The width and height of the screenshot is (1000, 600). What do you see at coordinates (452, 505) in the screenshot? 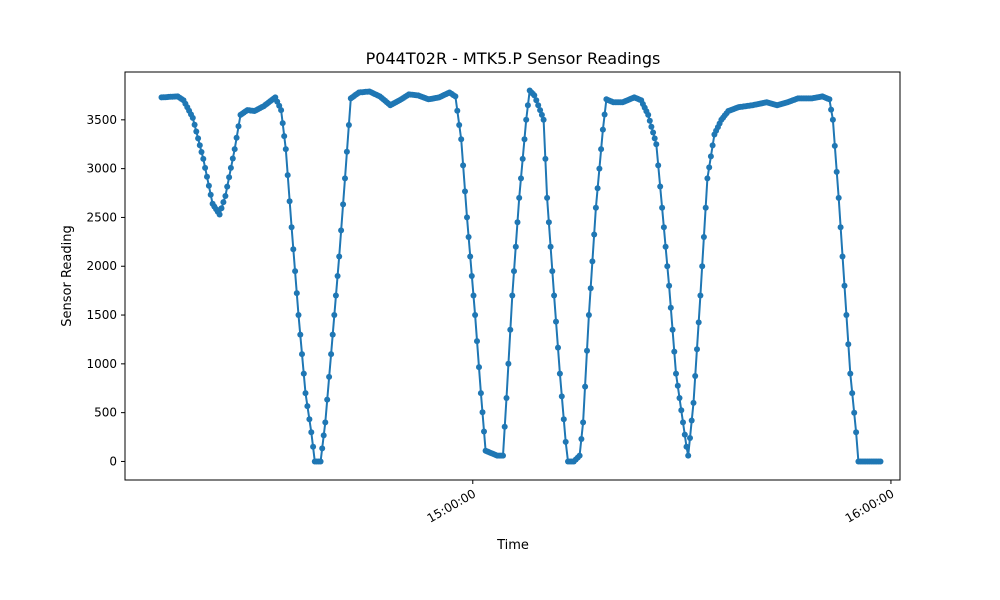
I see `x-tick-label: 15:00:00` at bounding box center [452, 505].